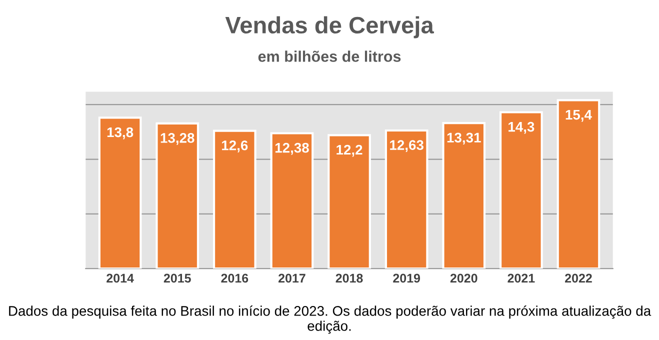 The width and height of the screenshot is (659, 340). I want to click on data-label: 14,3, so click(521, 128).